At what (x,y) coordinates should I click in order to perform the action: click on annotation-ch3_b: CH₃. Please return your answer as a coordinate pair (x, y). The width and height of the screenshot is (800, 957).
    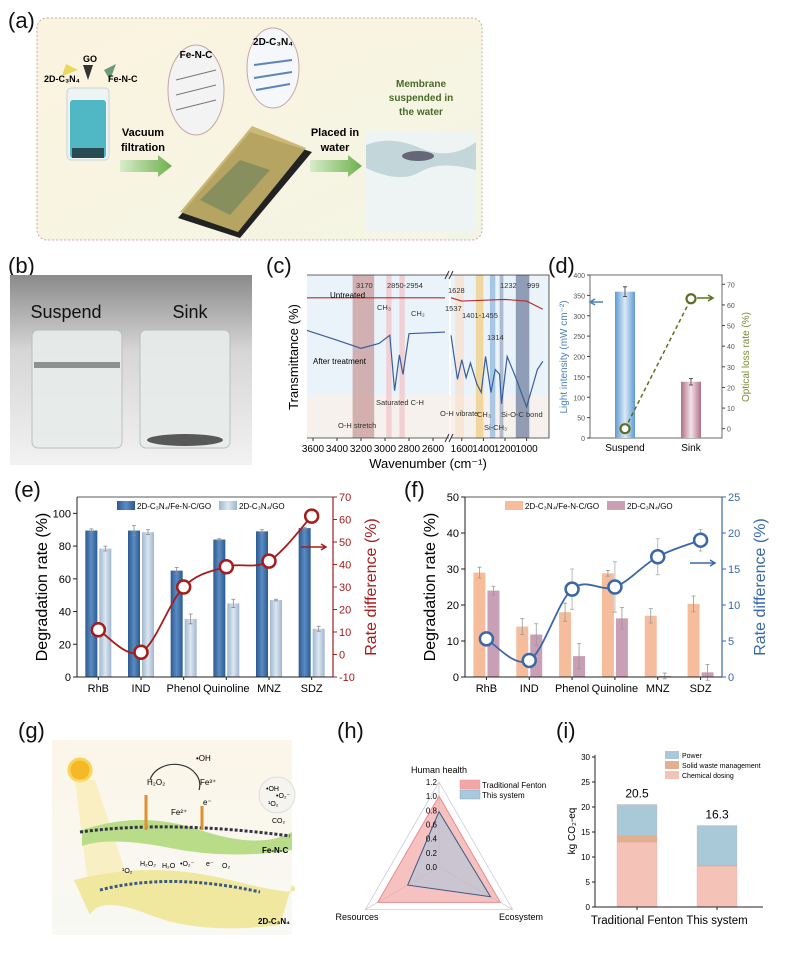
    Looking at the image, I should click on (484, 414).